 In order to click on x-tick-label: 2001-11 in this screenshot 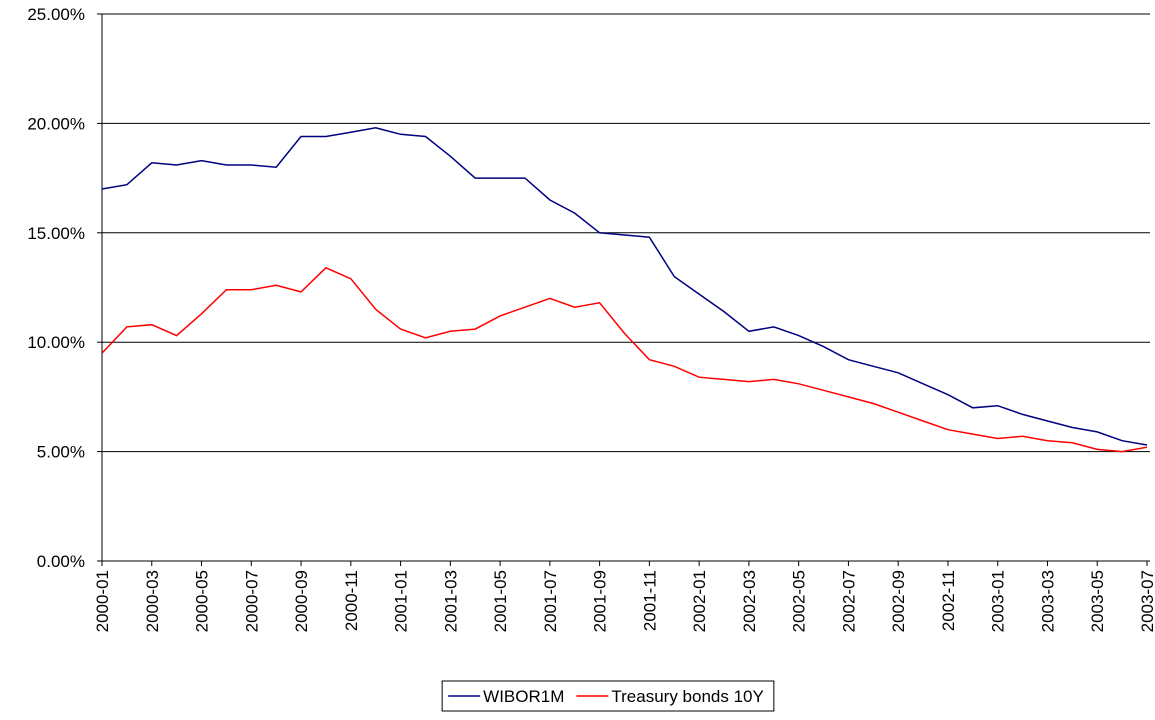, I will do `click(649, 600)`.